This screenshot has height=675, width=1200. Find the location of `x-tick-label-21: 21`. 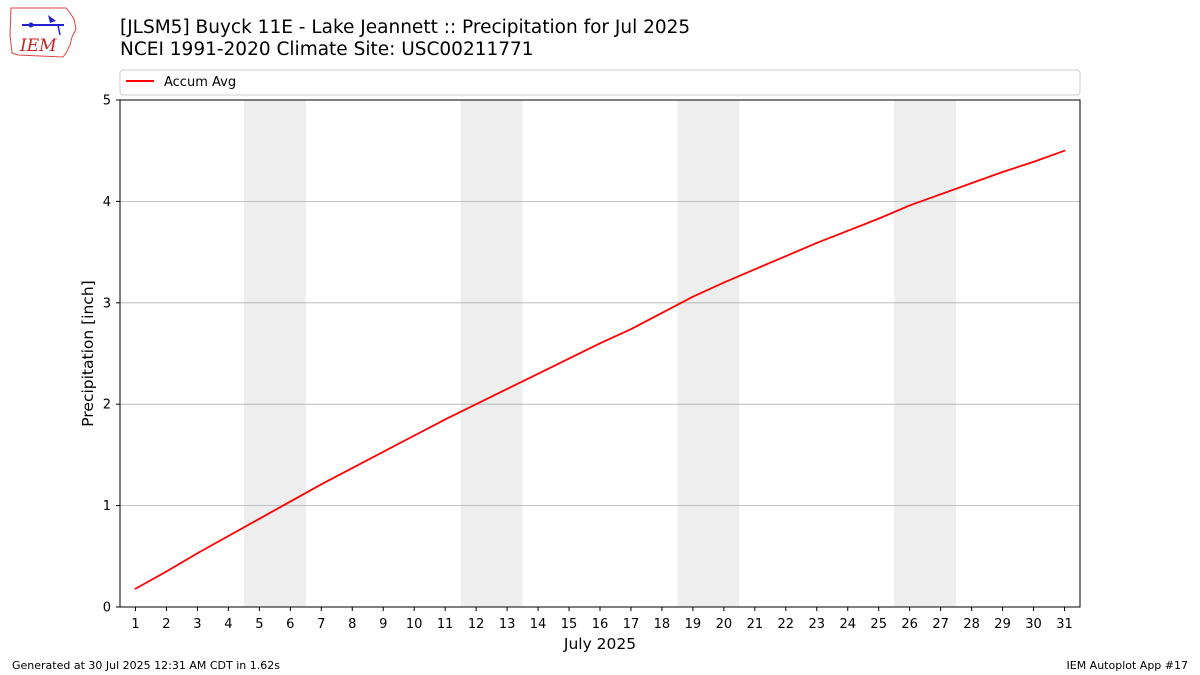

x-tick-label-21: 21 is located at coordinates (755, 624).